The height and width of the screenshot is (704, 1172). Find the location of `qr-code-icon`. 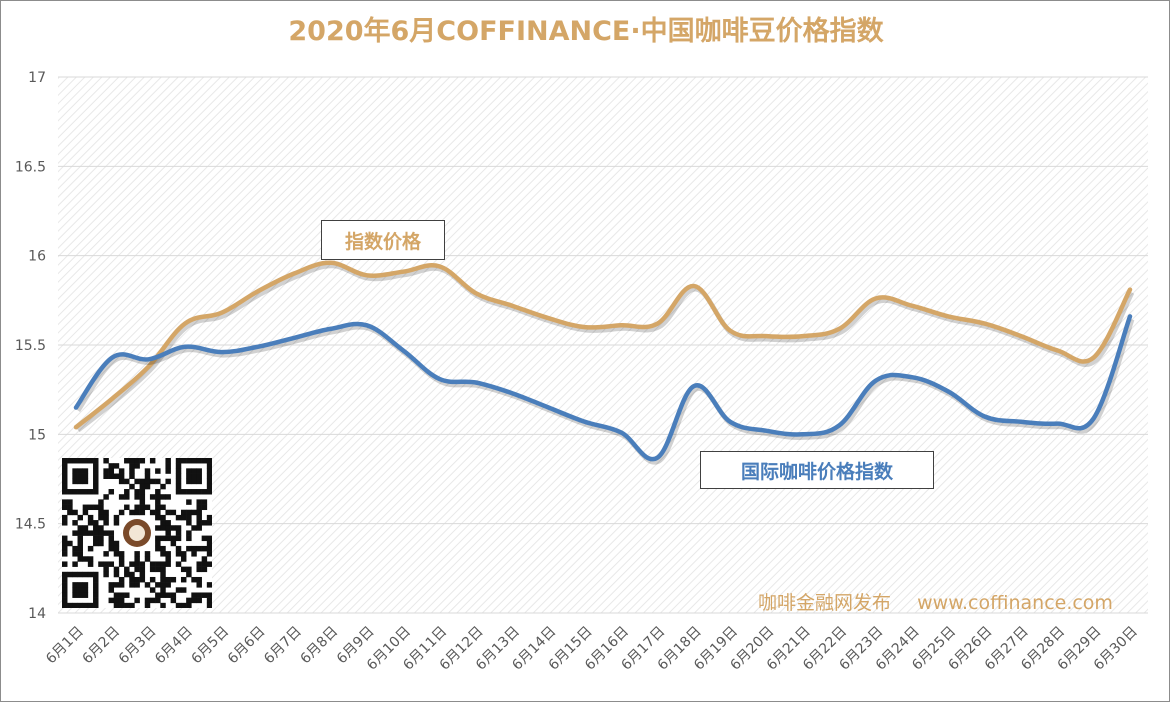

qr-code-icon is located at coordinates (137, 533).